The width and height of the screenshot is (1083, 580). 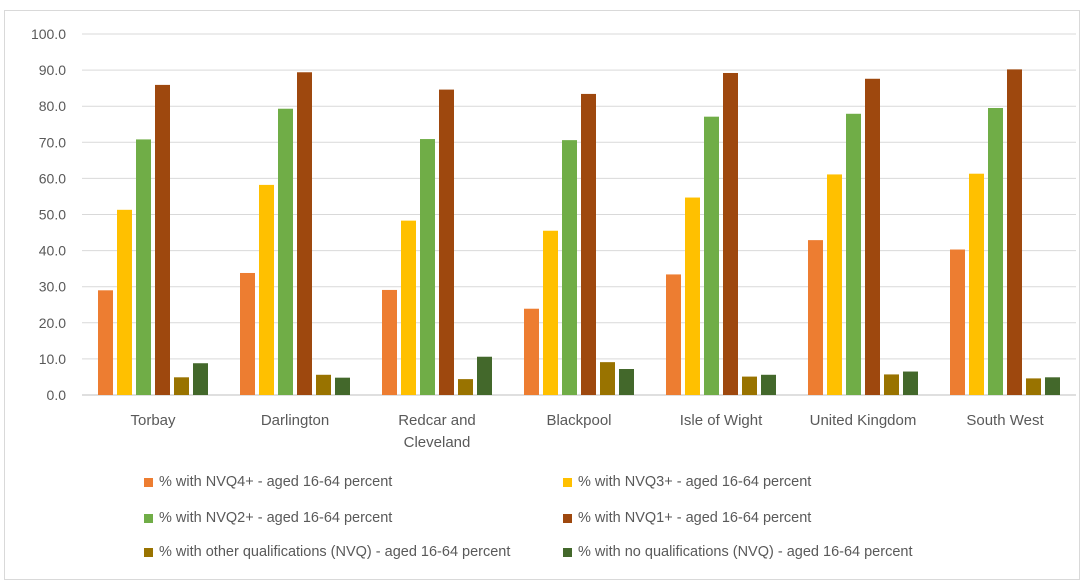 I want to click on category-label: South West, so click(x=1005, y=420).